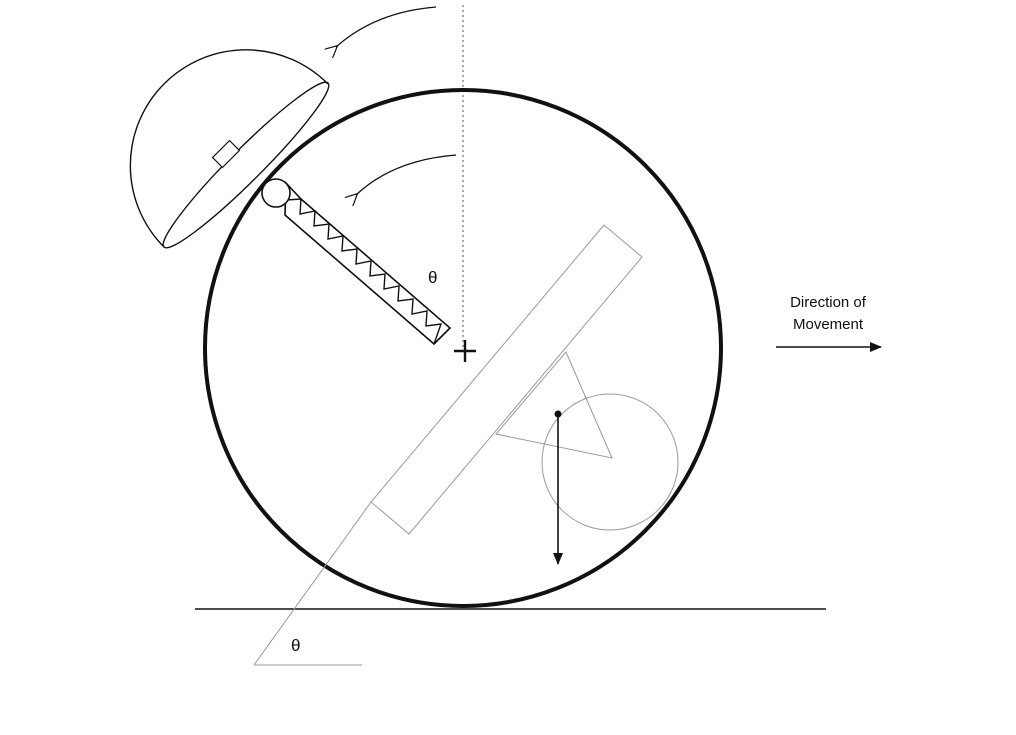  Describe the element at coordinates (406, 174) in the screenshot. I see `rotation-arrow-inner` at that location.